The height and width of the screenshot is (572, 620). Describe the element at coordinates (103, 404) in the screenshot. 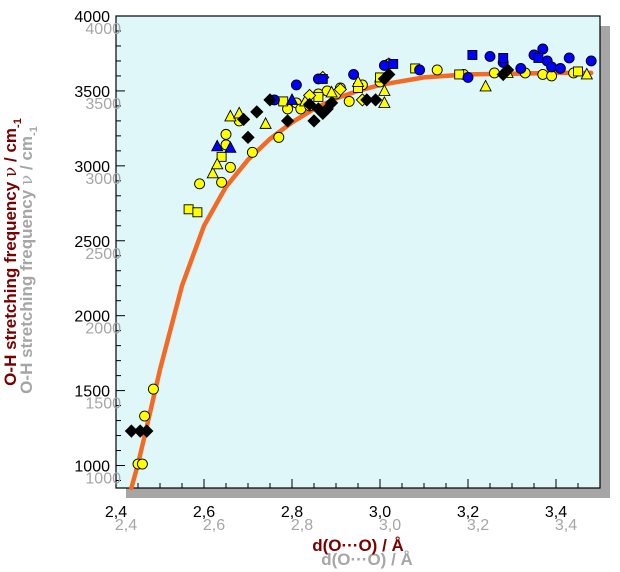

I see `y-tick-label-shadow: 1500` at that location.